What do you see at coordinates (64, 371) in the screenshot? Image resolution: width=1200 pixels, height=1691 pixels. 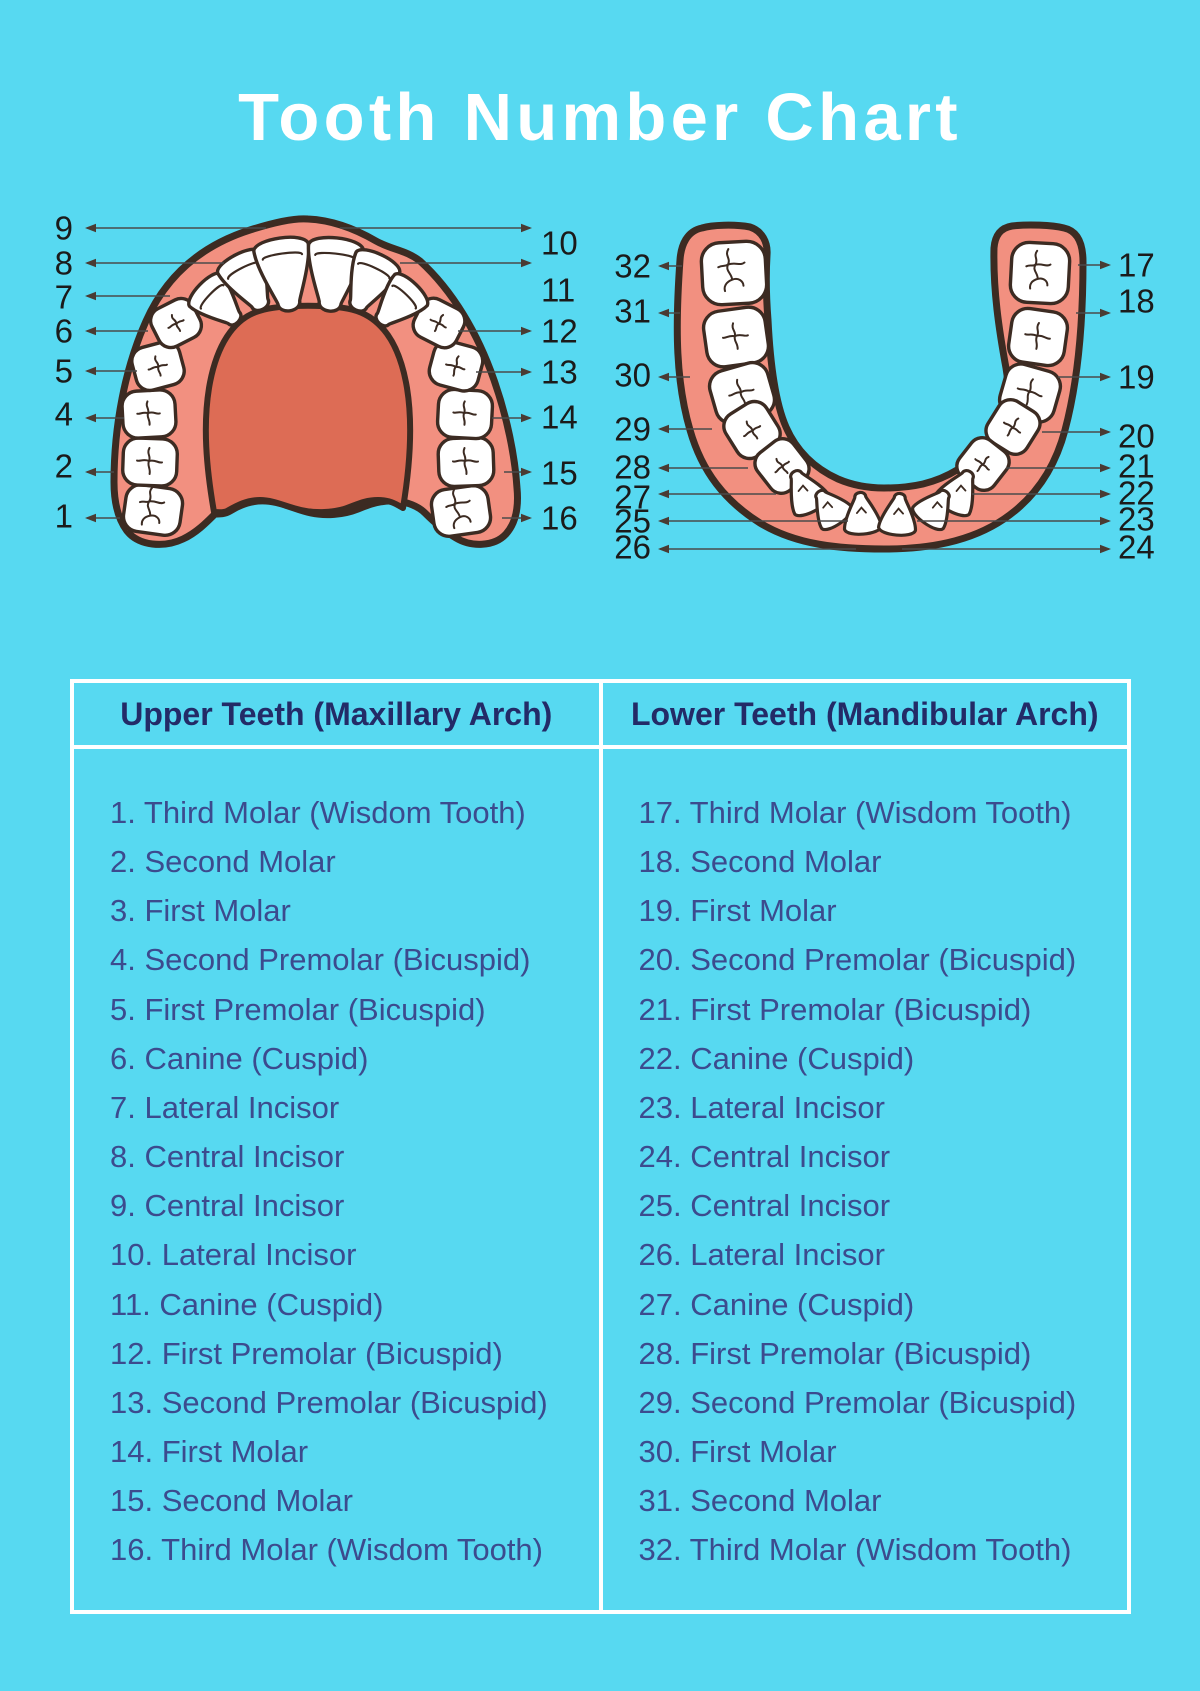 I see `tooth-number-label: 5` at bounding box center [64, 371].